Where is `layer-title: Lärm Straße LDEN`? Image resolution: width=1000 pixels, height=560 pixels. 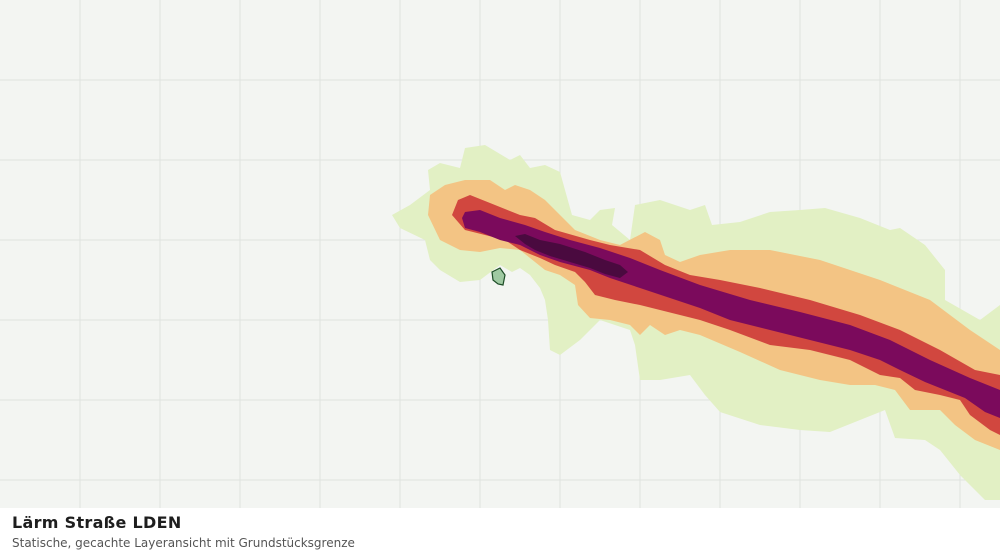 layer-title: Lärm Straße LDEN is located at coordinates (97, 522).